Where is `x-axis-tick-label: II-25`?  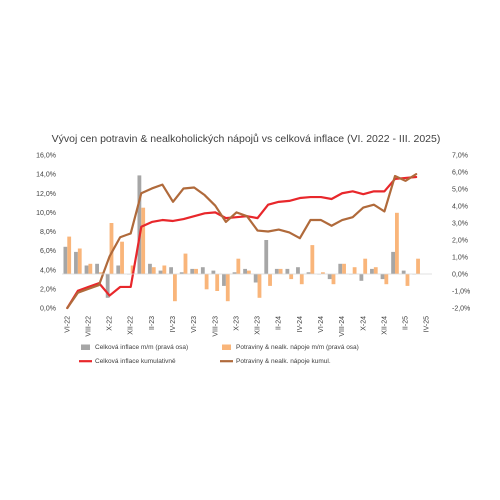
x-axis-tick-label: II-25 is located at coordinates (406, 323).